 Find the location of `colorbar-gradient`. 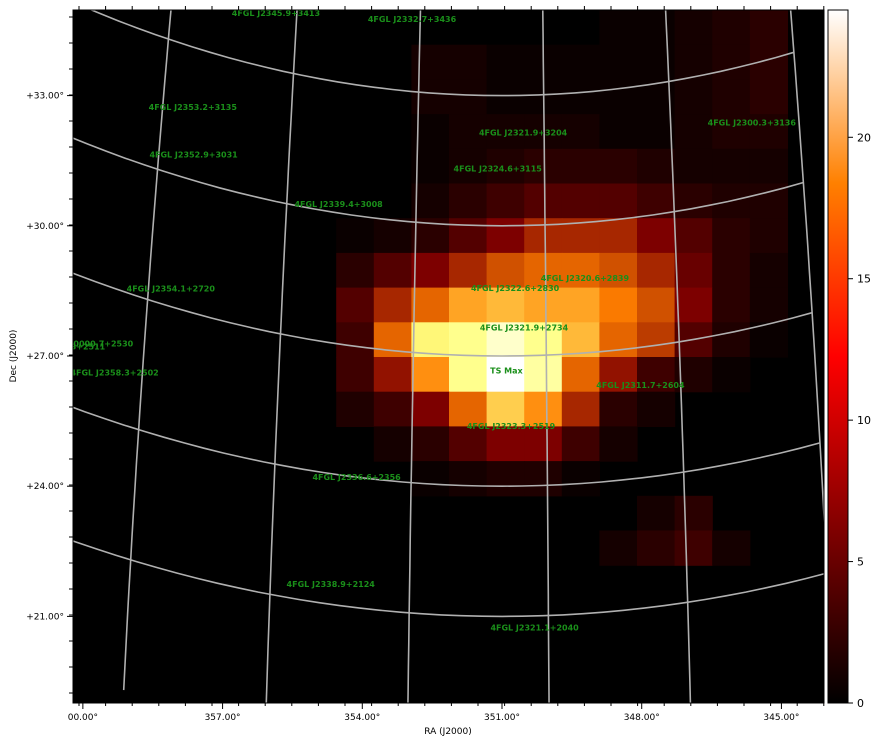

colorbar-gradient is located at coordinates (838, 356).